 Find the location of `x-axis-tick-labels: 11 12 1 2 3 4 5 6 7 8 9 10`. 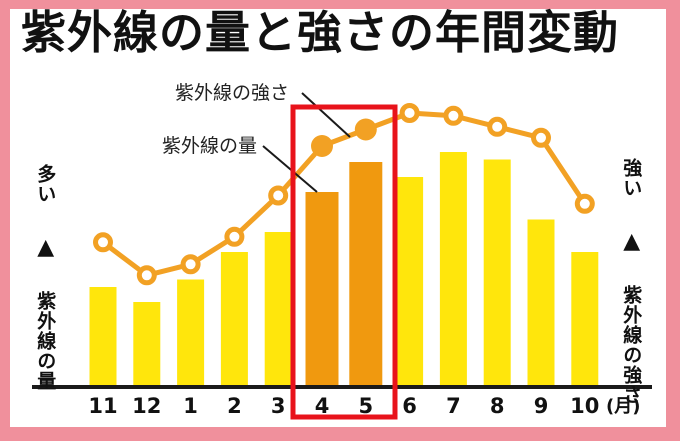

x-axis-tick-labels: 11 12 1 2 3 4 5 6 7 8 9 10 is located at coordinates (340, 407).